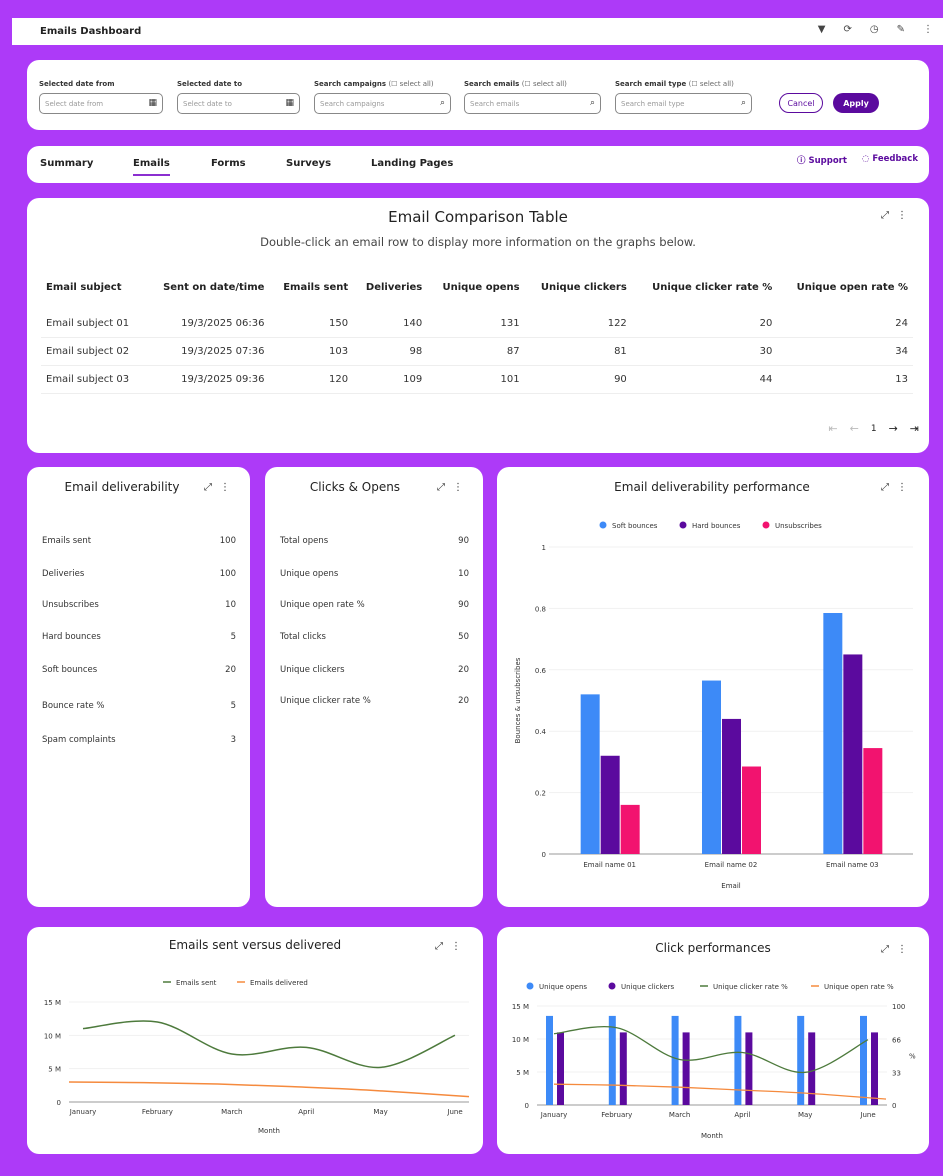 This screenshot has width=943, height=1176. Describe the element at coordinates (350, 84) in the screenshot. I see `campaigns-label: Search campaigns` at that location.